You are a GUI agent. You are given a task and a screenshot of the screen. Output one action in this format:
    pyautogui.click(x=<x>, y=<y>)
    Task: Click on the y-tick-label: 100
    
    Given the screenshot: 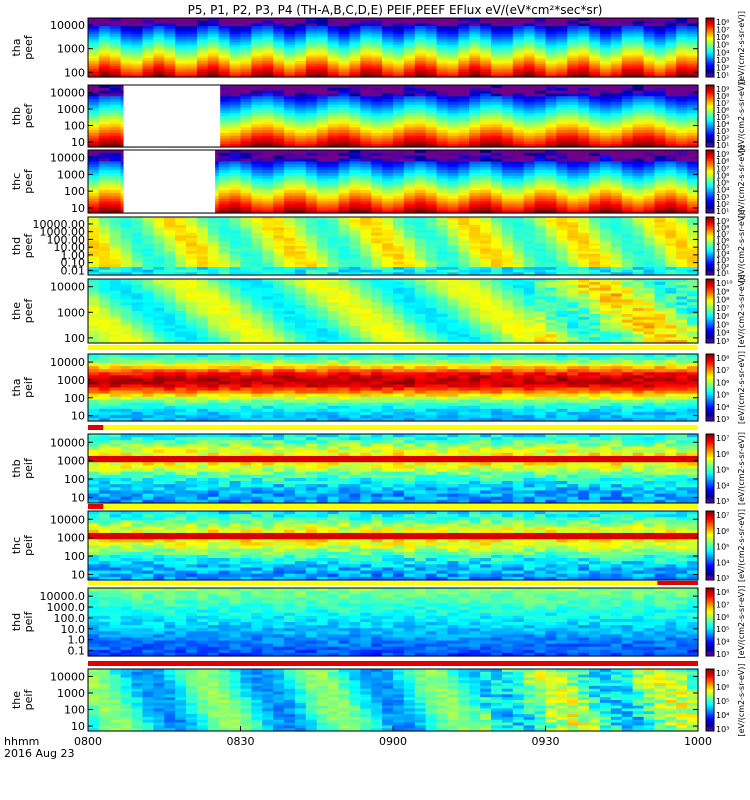 What is the action you would take?
    pyautogui.click(x=74, y=126)
    